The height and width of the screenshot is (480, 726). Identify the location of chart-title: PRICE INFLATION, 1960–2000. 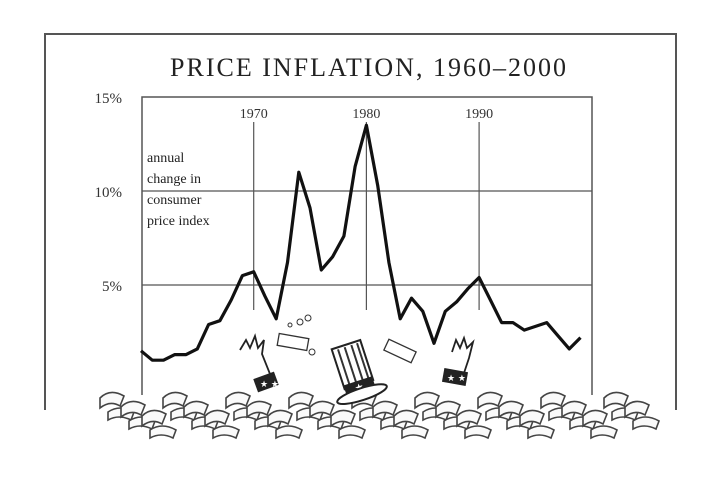
(369, 67).